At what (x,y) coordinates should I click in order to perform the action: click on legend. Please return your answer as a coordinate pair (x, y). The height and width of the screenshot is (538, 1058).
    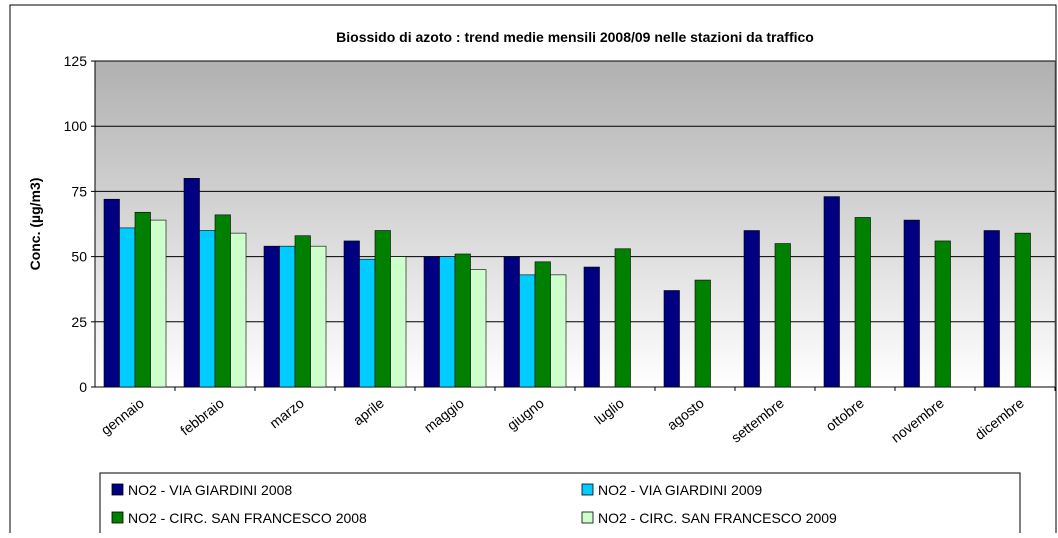
    Looking at the image, I should click on (560, 505).